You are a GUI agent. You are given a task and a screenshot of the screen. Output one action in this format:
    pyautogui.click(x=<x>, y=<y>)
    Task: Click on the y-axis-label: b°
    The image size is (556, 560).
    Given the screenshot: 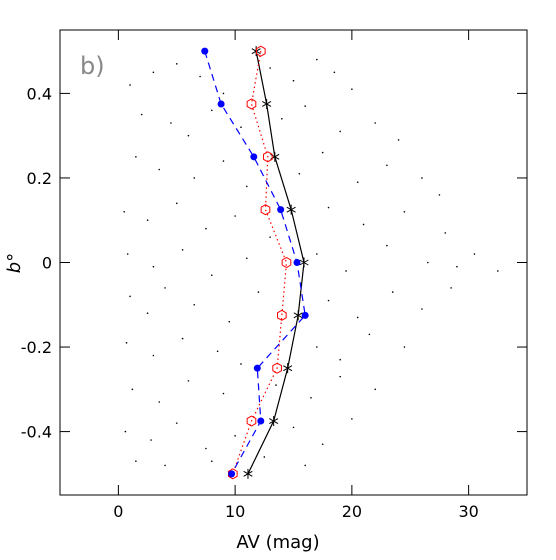 What is the action you would take?
    pyautogui.click(x=14, y=263)
    